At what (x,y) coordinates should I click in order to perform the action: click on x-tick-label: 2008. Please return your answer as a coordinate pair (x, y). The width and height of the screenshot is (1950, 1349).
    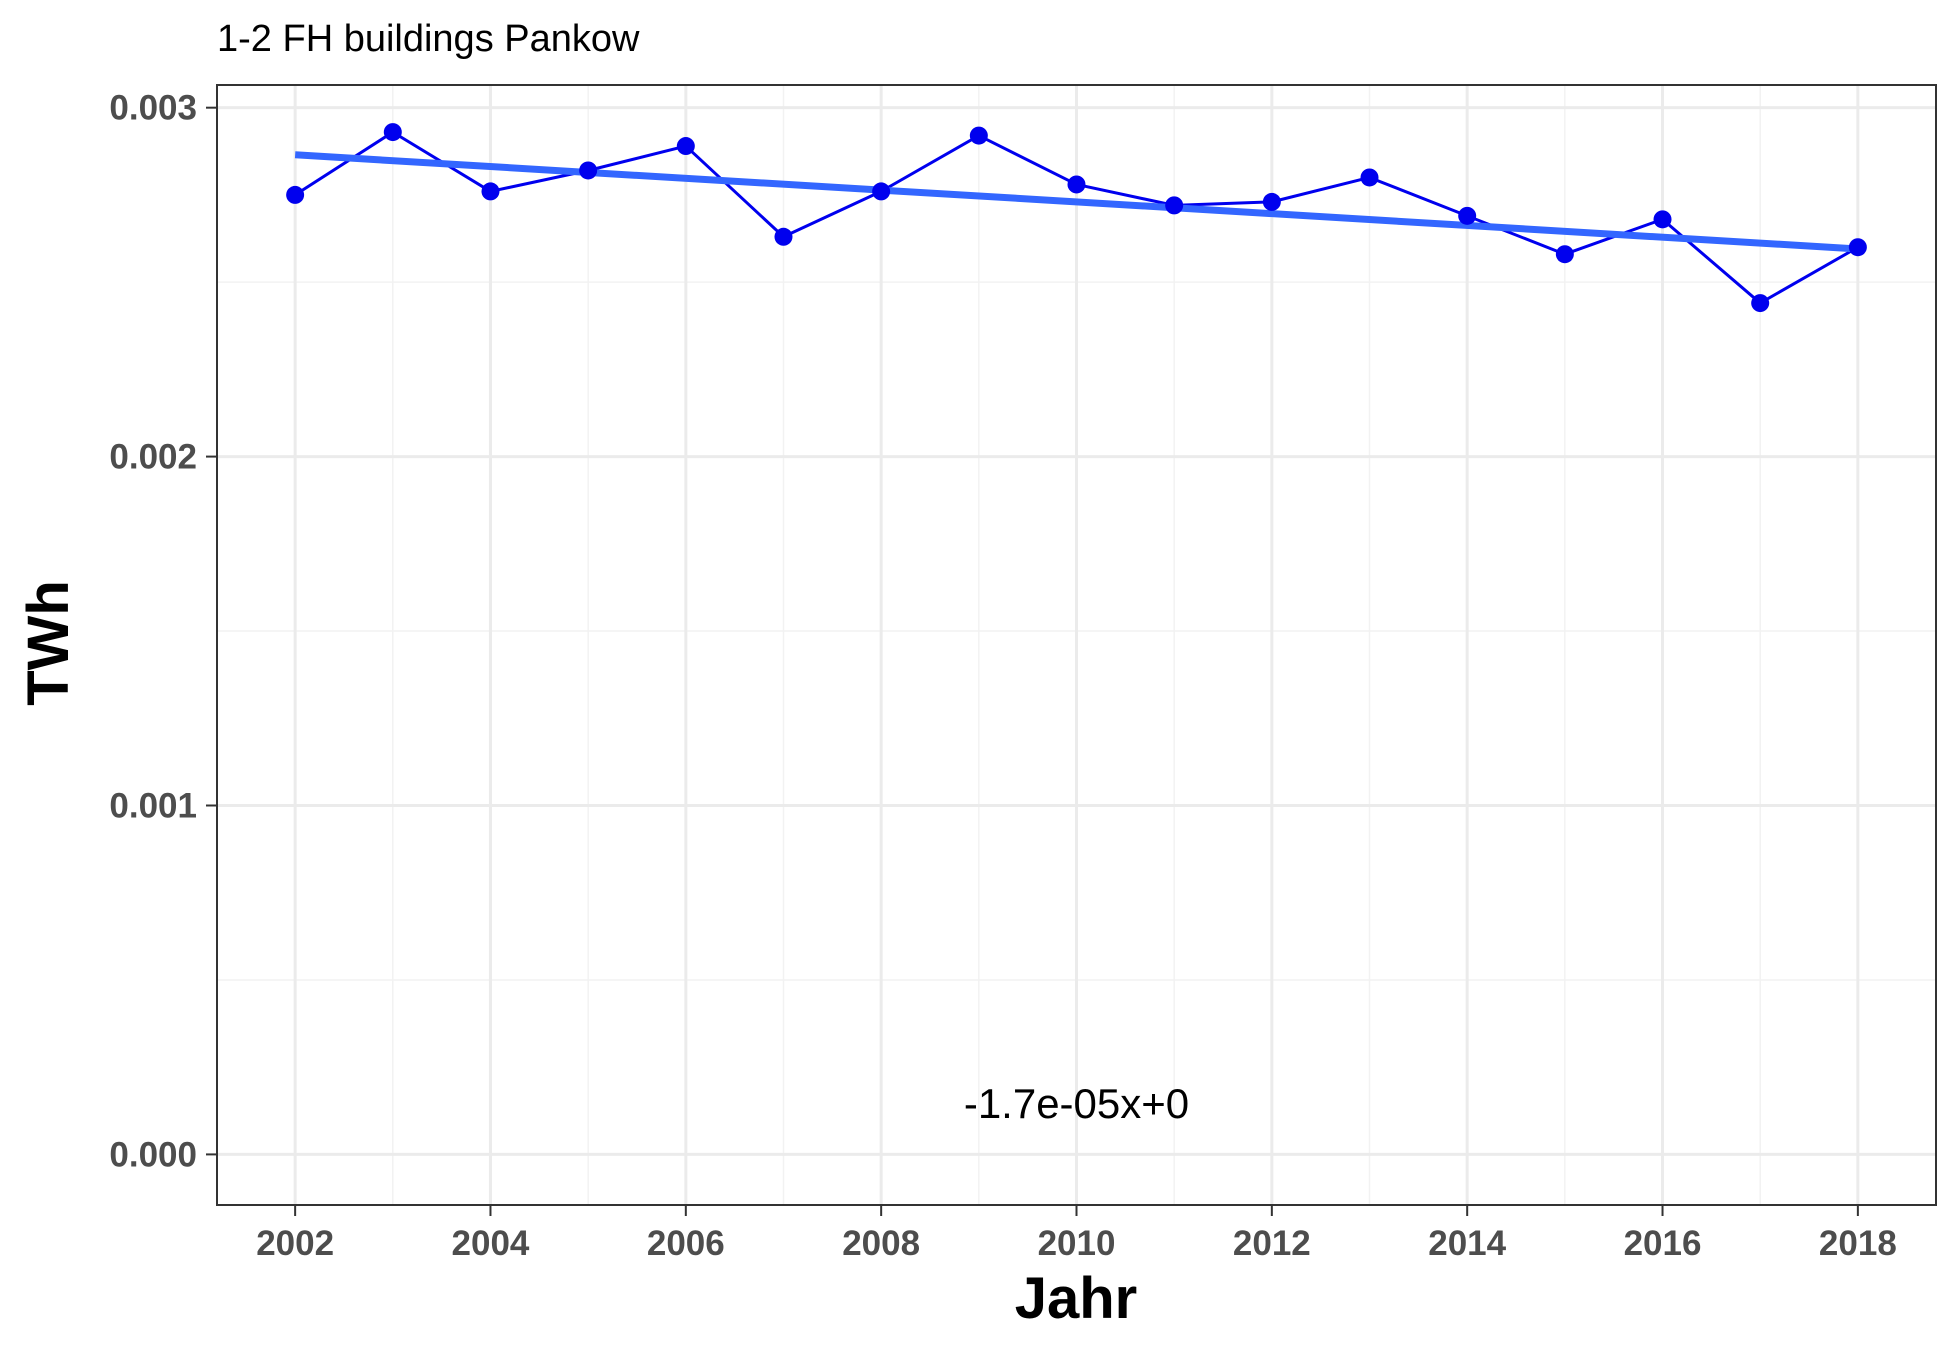
    Looking at the image, I should click on (881, 1243).